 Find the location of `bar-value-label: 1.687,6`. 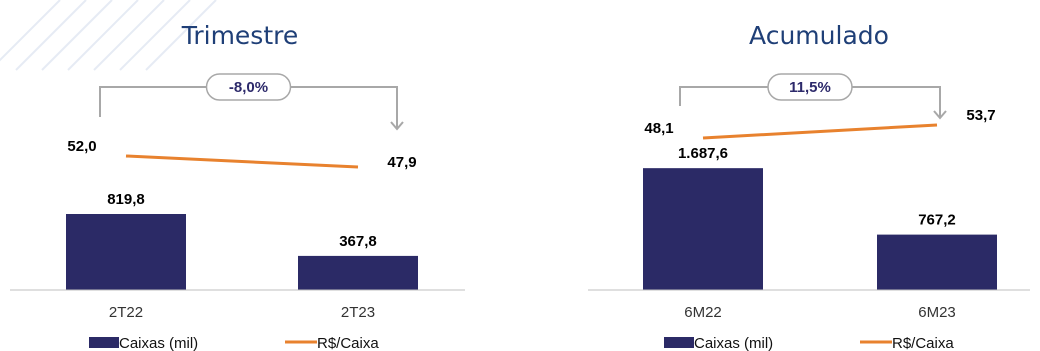

bar-value-label: 1.687,6 is located at coordinates (703, 153).